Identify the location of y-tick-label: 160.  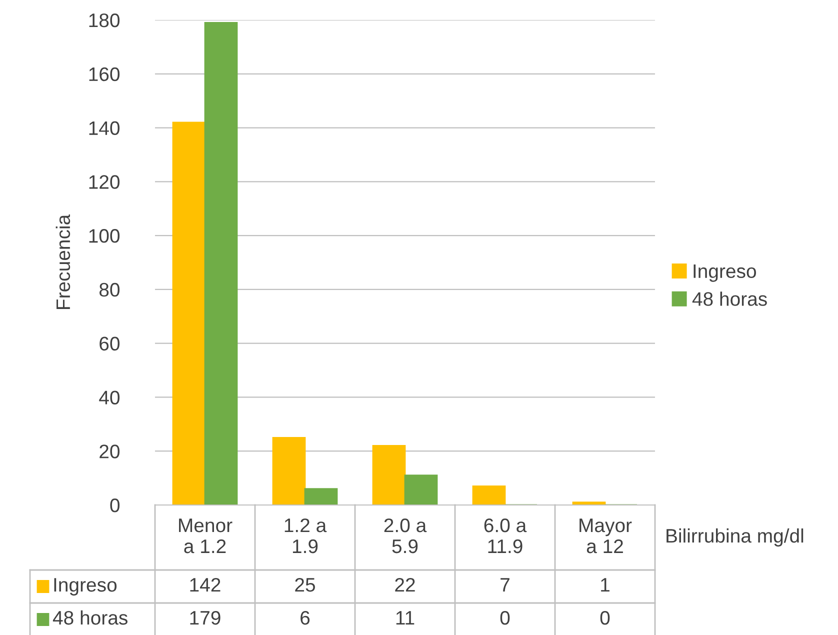
(104, 74).